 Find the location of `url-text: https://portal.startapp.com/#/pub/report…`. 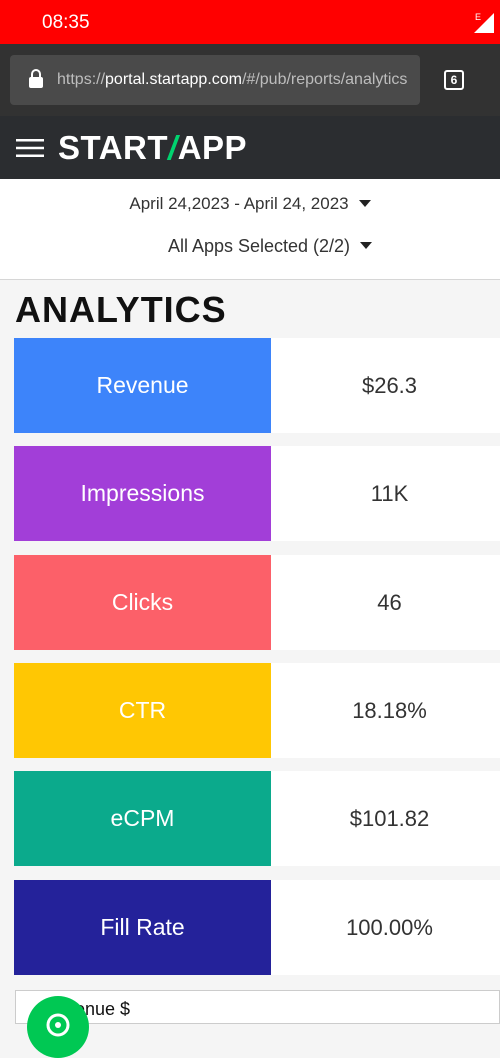

url-text: https://portal.startapp.com/#/pub/report… is located at coordinates (237, 80).